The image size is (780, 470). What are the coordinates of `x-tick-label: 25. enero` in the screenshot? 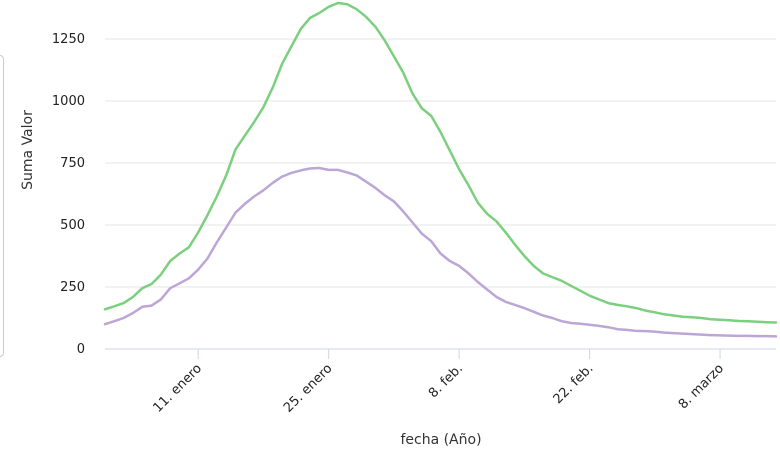 It's located at (308, 388).